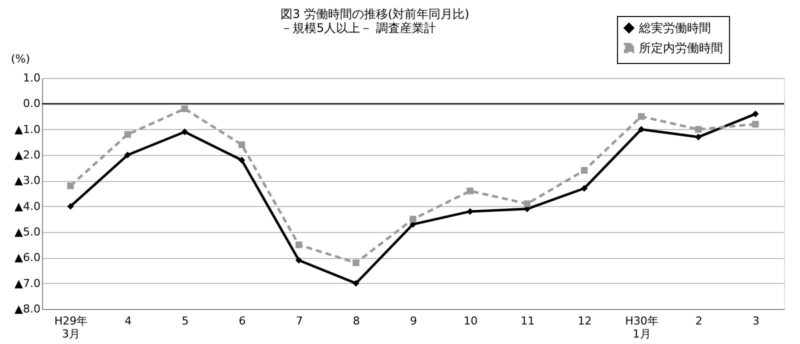 Image resolution: width=800 pixels, height=344 pixels. I want to click on x-tick-label: 2, so click(698, 321).